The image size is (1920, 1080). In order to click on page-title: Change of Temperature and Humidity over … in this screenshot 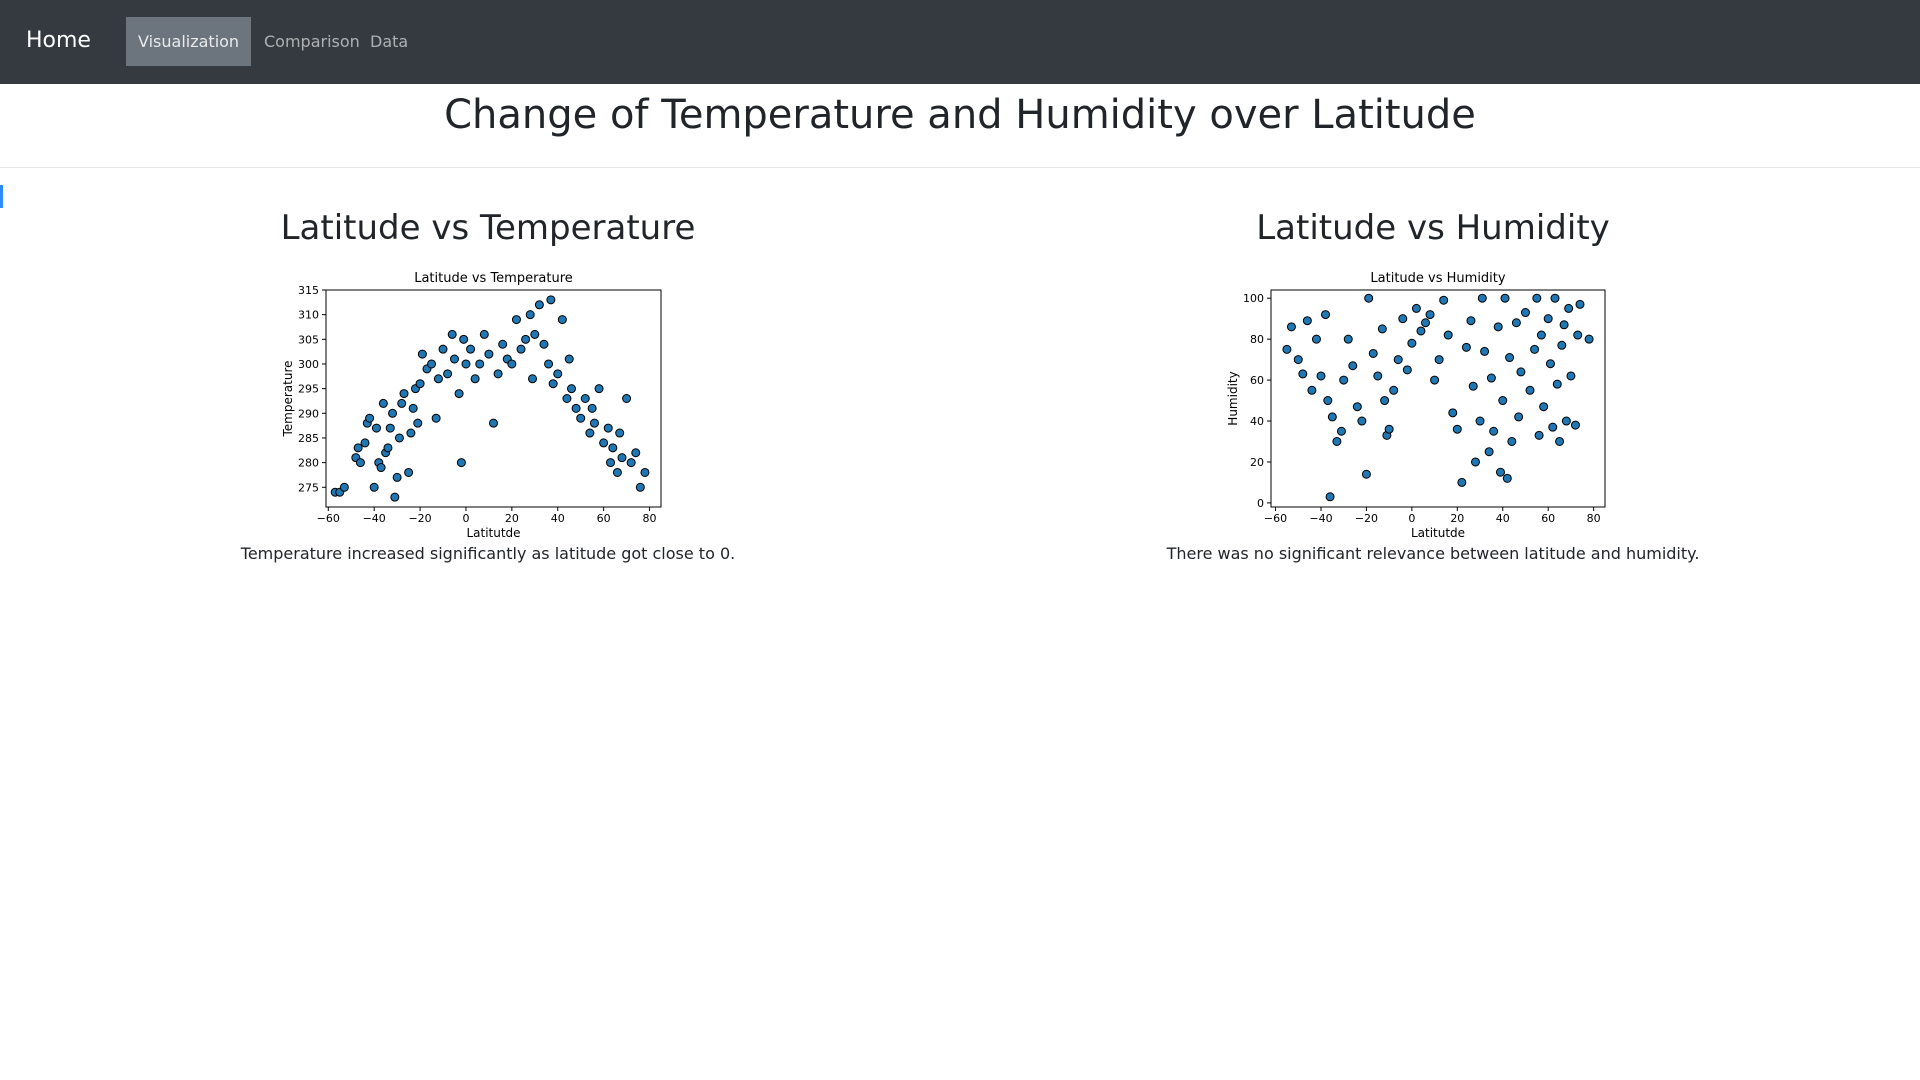, I will do `click(960, 115)`.